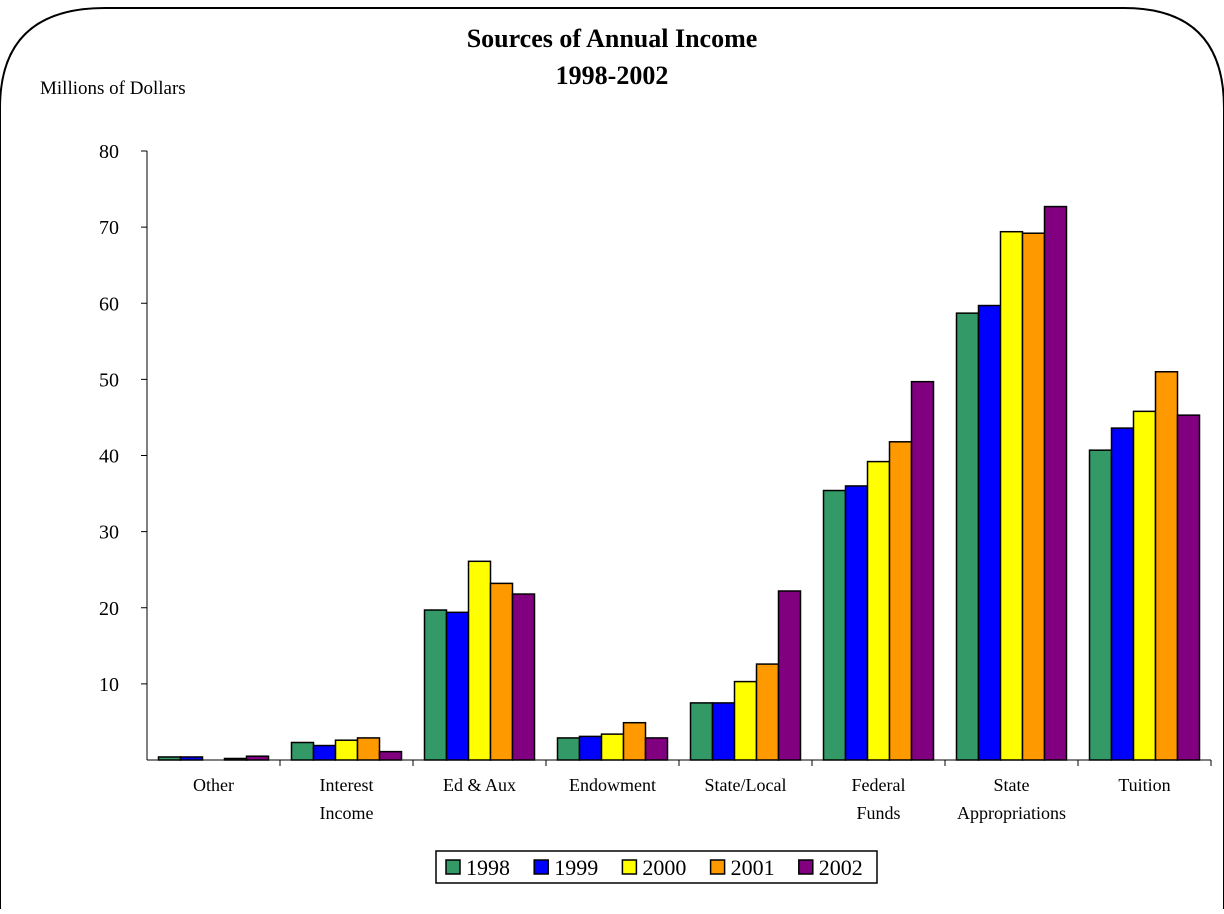 The height and width of the screenshot is (914, 1224). Describe the element at coordinates (878, 813) in the screenshot. I see `x-tick-label: Funds` at that location.